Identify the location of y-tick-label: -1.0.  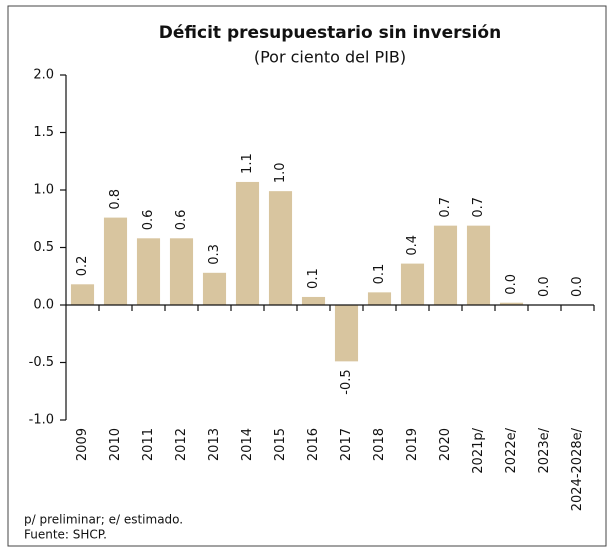
(41, 420).